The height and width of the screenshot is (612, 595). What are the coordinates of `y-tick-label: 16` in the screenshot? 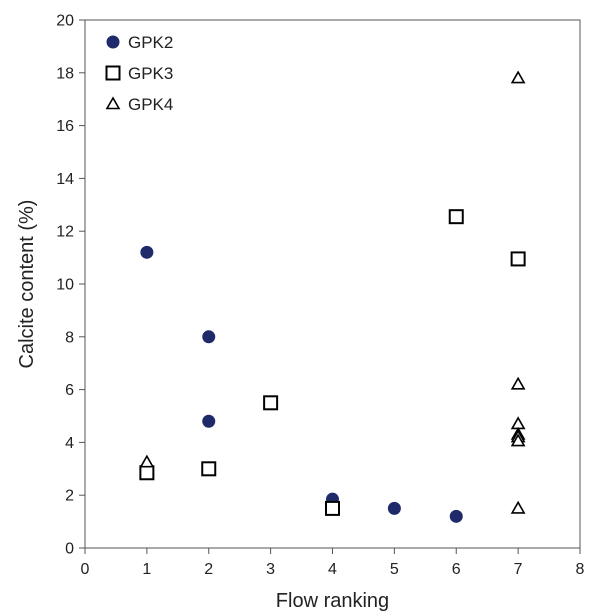 It's located at (65, 126).